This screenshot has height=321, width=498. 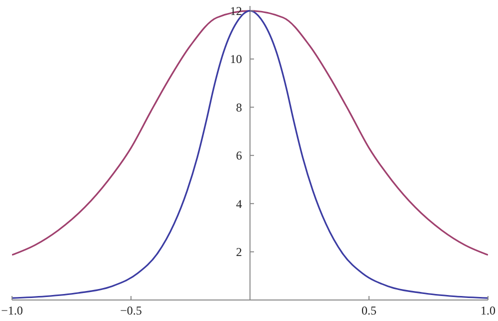 What do you see at coordinates (488, 311) in the screenshot?
I see `x-tick-label: 1.0` at bounding box center [488, 311].